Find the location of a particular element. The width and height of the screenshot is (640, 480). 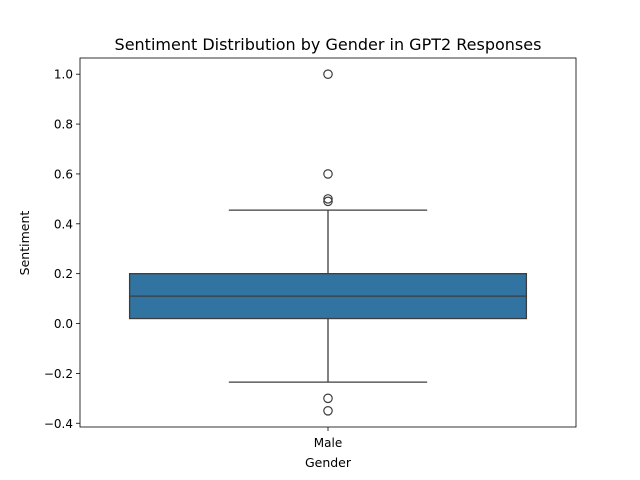

x-tick-label: Male is located at coordinates (328, 443).